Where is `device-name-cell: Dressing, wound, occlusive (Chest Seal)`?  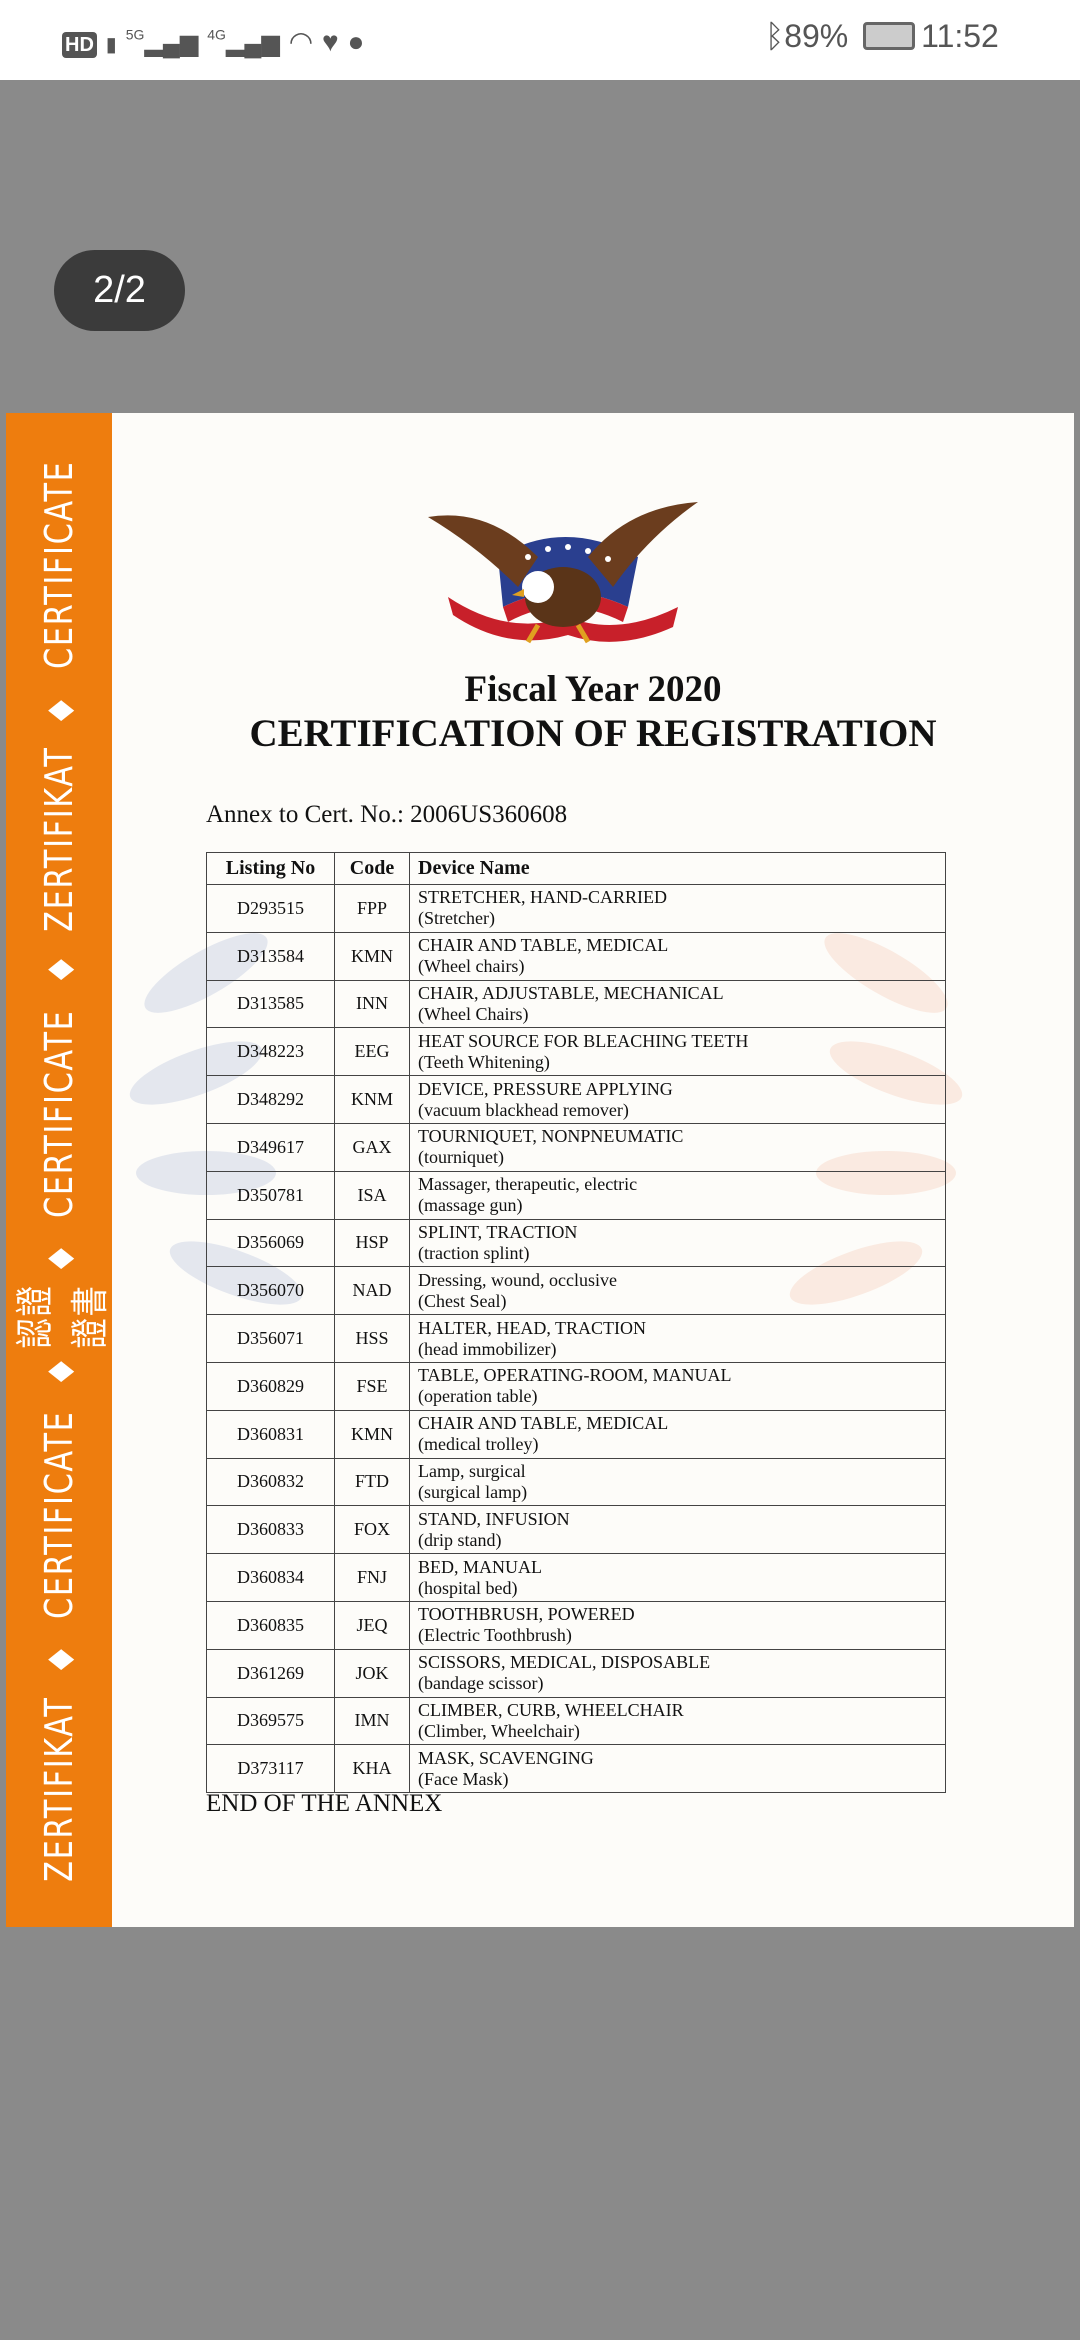 device-name-cell: Dressing, wound, occlusive (Chest Seal) is located at coordinates (677, 1291).